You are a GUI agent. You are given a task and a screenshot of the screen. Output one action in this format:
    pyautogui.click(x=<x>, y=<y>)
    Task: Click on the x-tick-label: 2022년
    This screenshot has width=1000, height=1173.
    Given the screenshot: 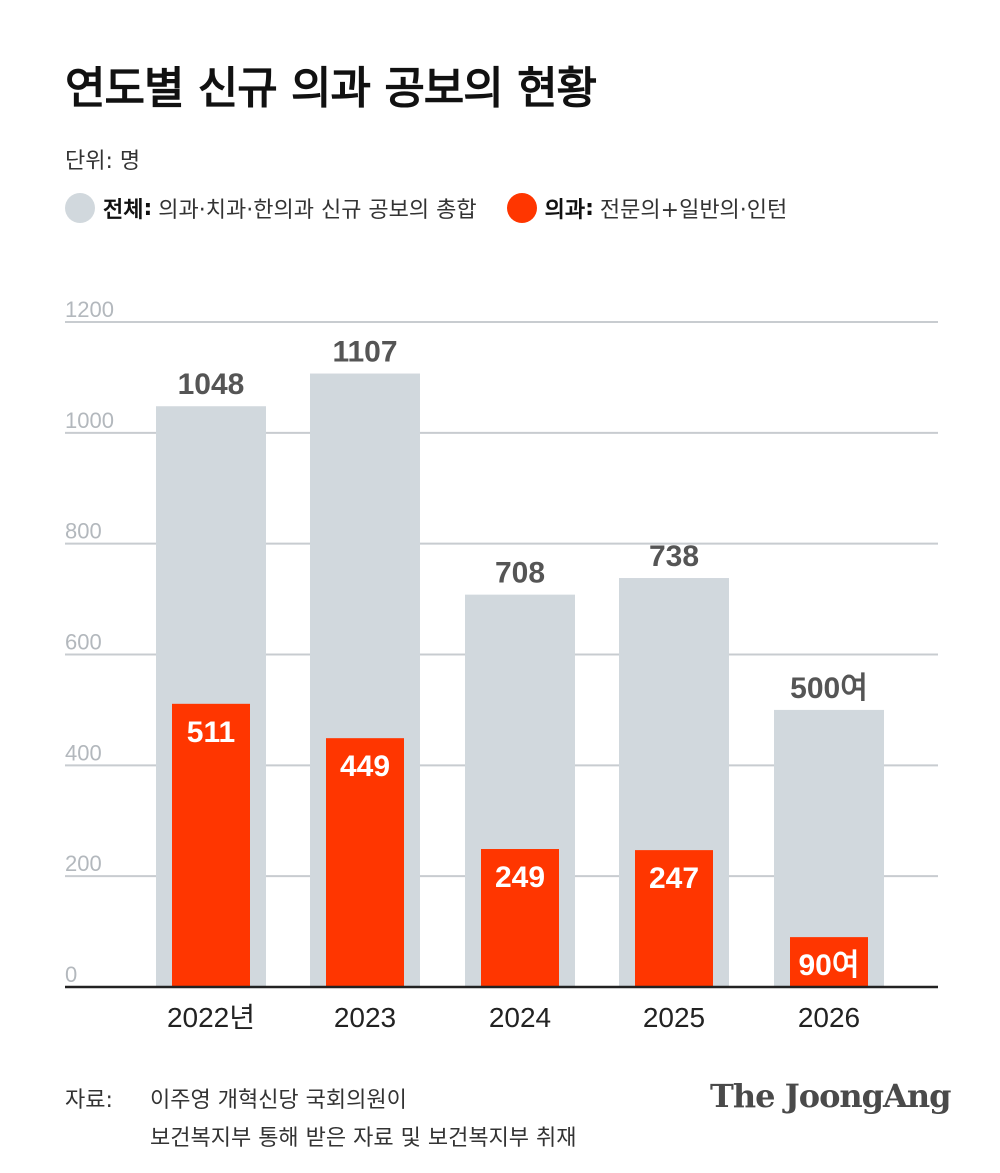 What is the action you would take?
    pyautogui.click(x=211, y=1017)
    